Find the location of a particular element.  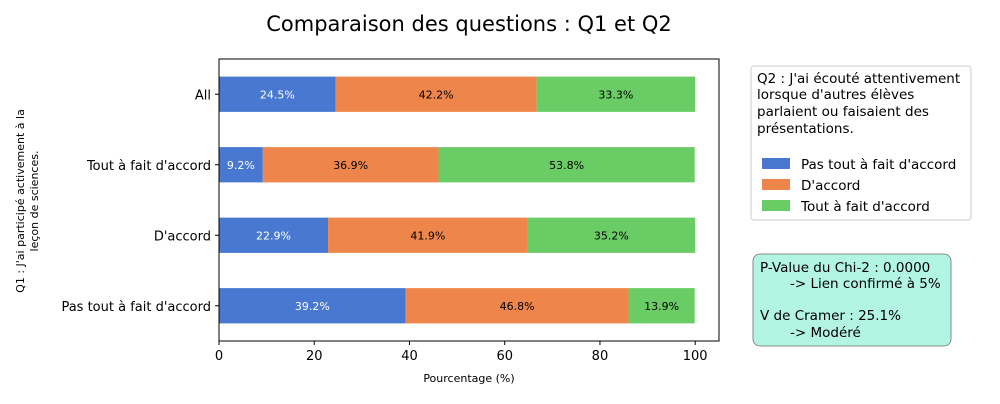

stats-cramer-conclusion: -> Modéré is located at coordinates (825, 333).